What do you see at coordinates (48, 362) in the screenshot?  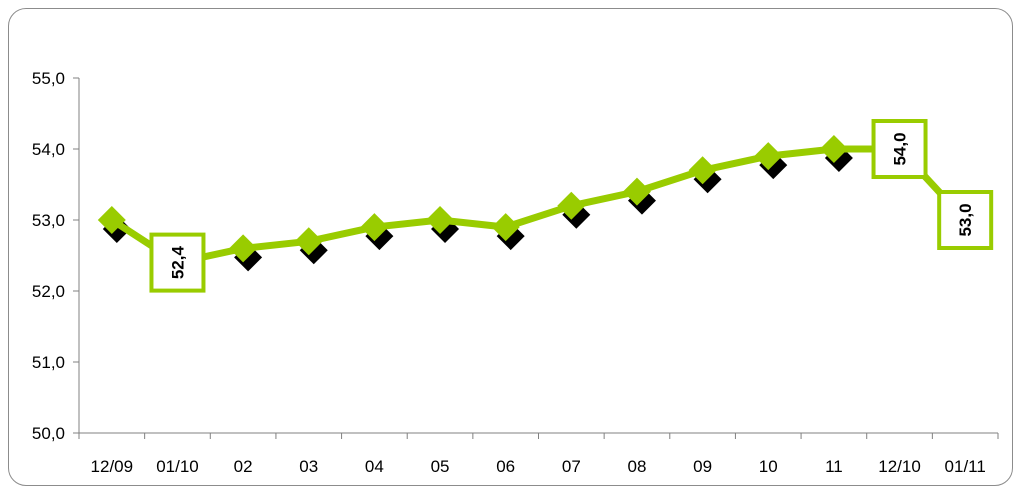 I see `y-tick-label: 51,0` at bounding box center [48, 362].